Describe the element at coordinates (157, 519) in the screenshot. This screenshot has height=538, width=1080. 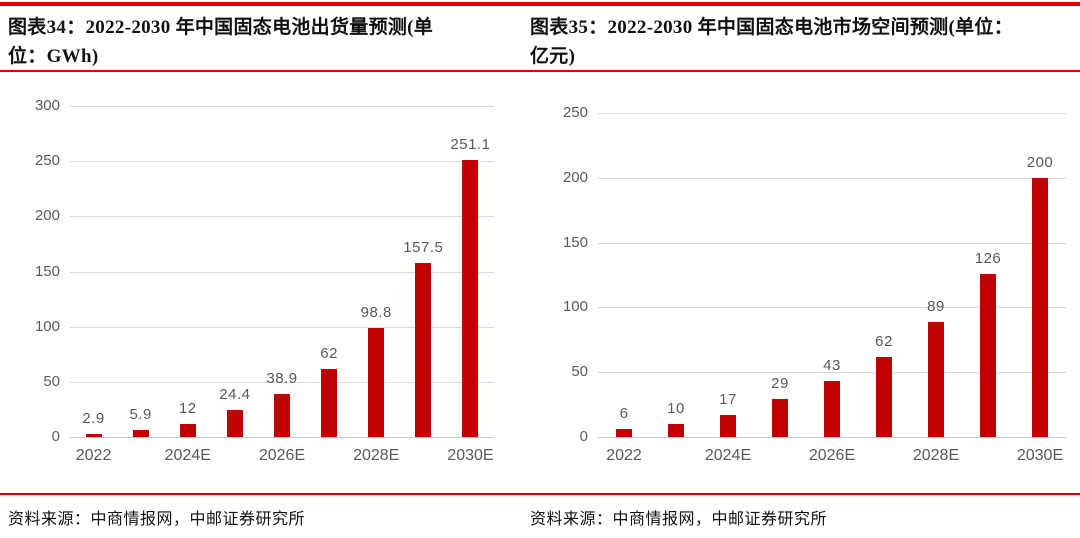
I see `figure-34-source: 资料来源：中商情报网，中邮证券研究所` at that location.